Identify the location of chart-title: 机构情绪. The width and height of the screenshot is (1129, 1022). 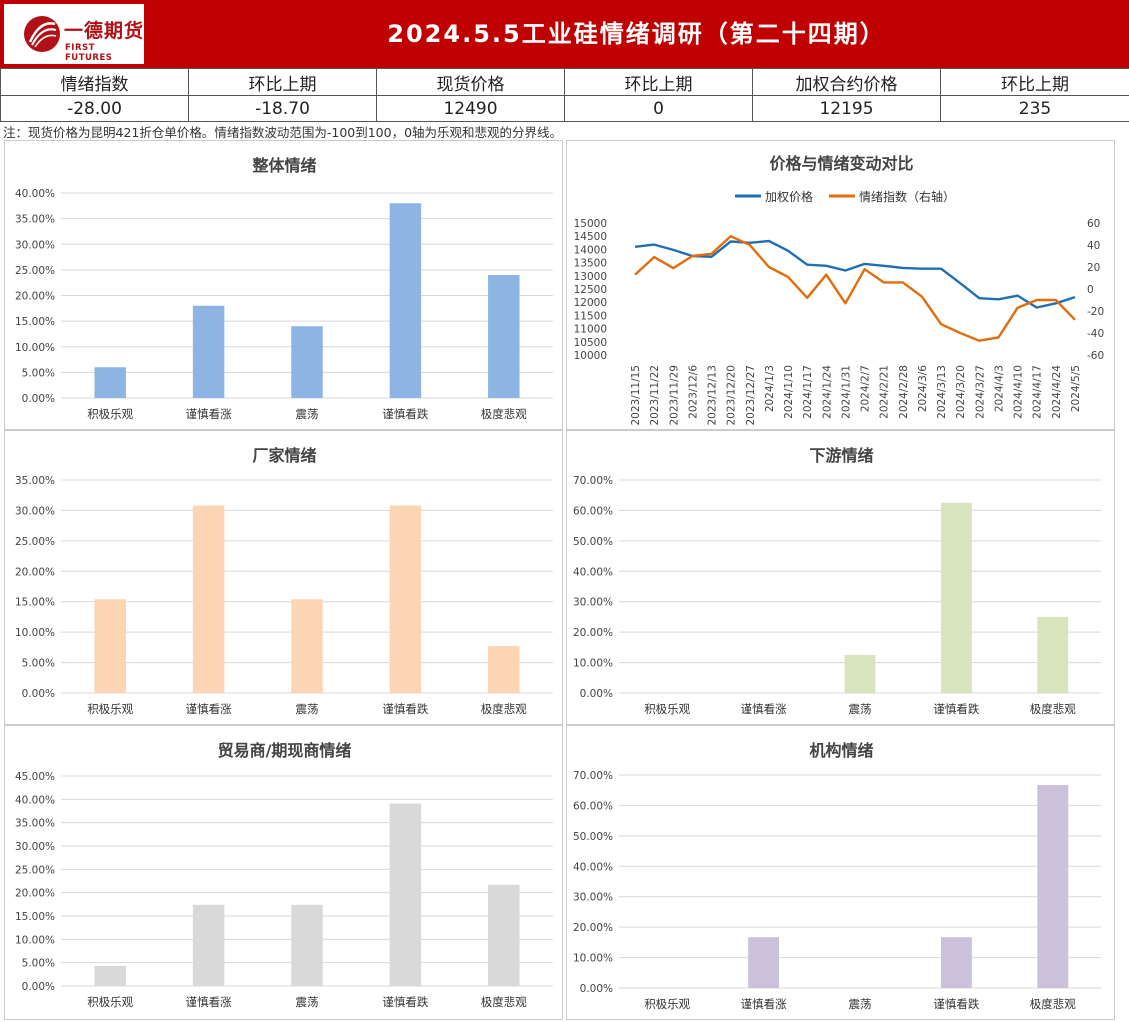
(841, 750).